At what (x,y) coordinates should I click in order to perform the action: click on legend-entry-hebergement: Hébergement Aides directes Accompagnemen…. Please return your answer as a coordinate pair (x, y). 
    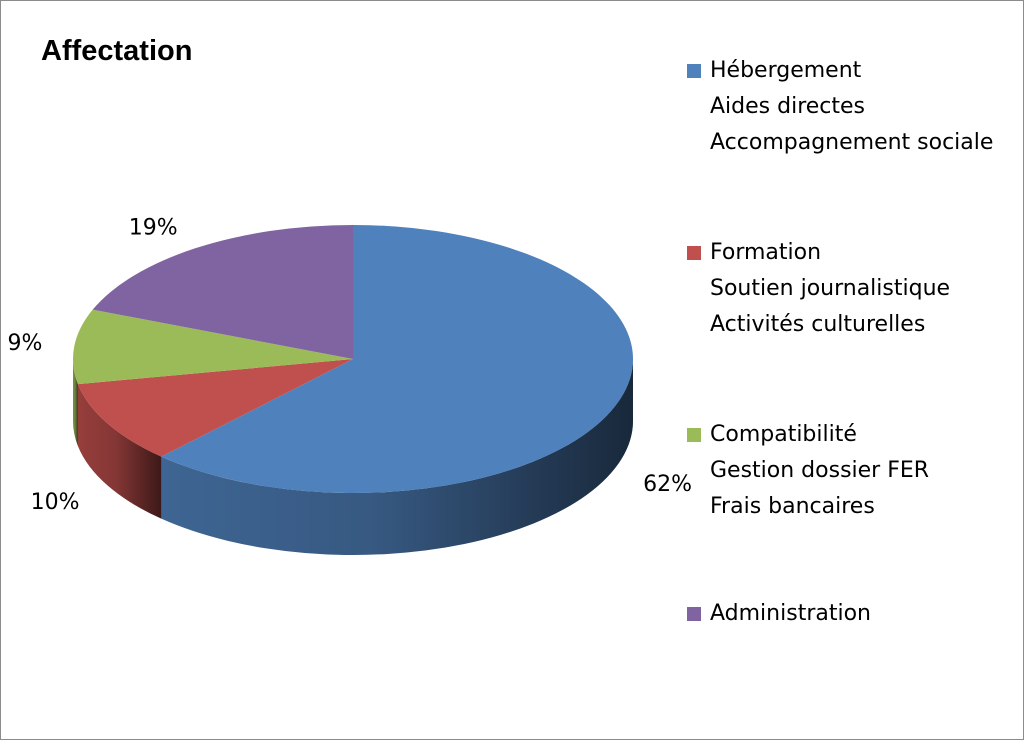
    Looking at the image, I should click on (855, 107).